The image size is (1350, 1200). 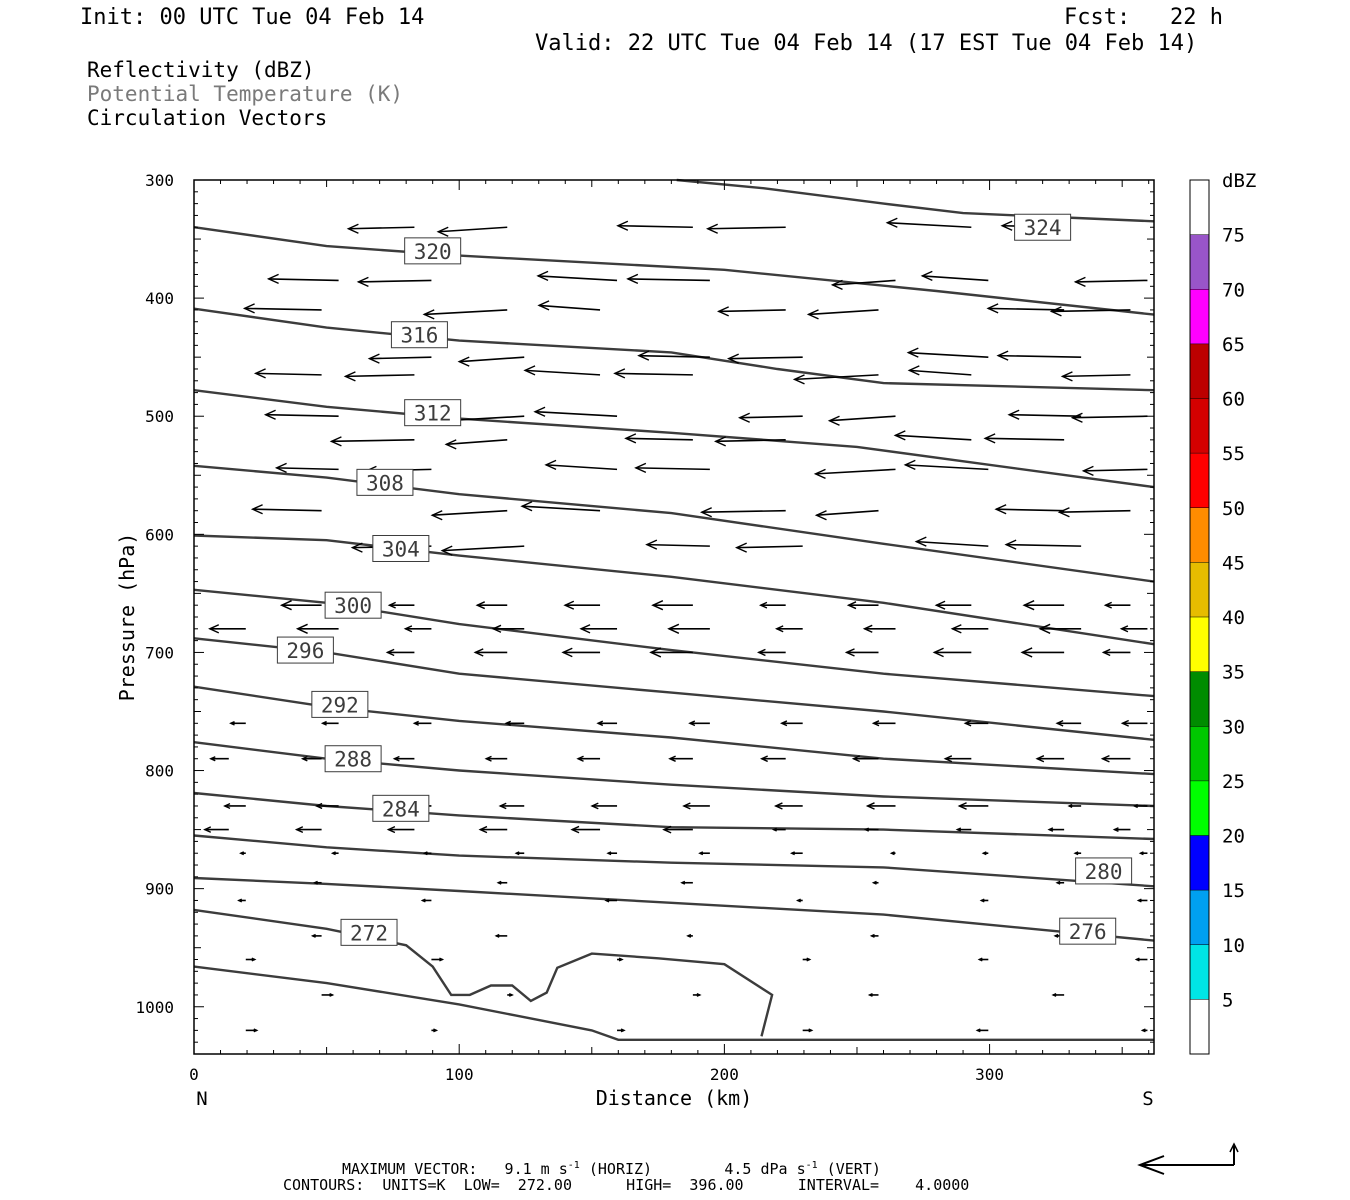 What do you see at coordinates (724, 1074) in the screenshot?
I see `x-tick-label-200: 200` at bounding box center [724, 1074].